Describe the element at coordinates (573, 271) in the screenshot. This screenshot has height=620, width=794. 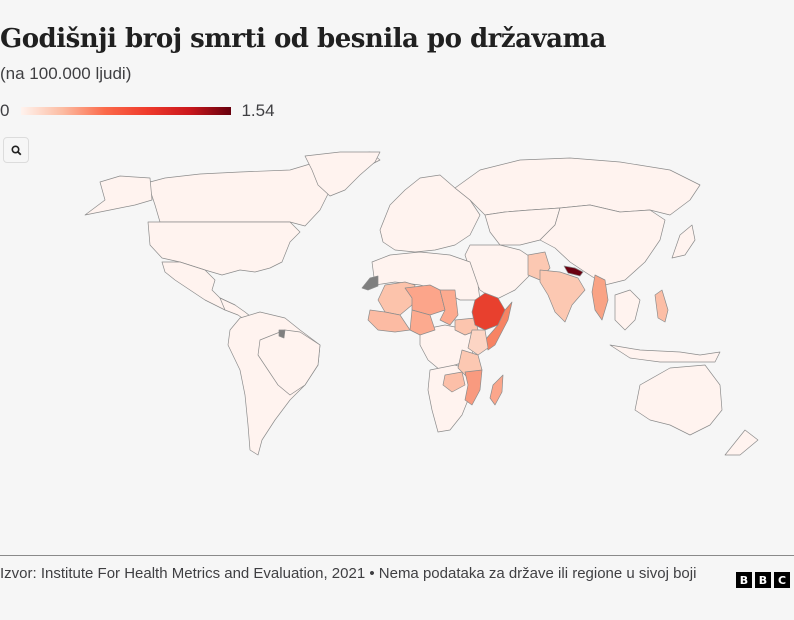
I see `country-nepal` at that location.